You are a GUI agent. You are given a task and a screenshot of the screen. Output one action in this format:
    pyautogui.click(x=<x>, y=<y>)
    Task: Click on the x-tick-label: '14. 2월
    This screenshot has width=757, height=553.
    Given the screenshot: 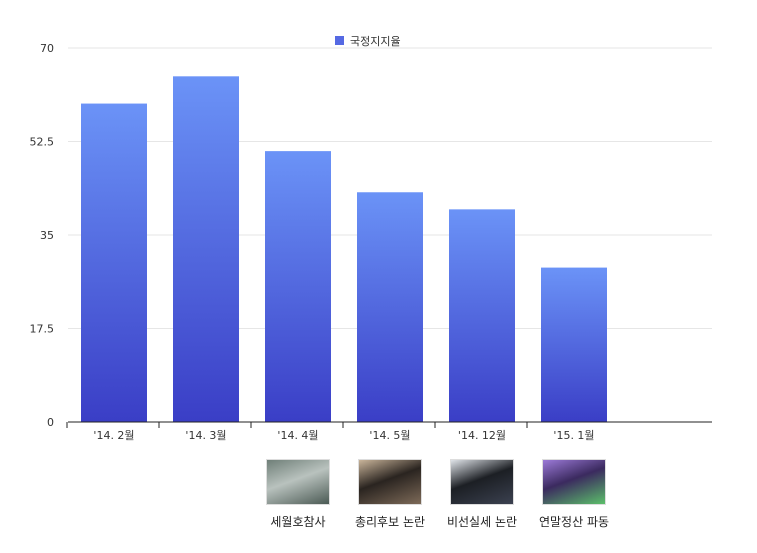 What is the action you would take?
    pyautogui.click(x=113, y=435)
    